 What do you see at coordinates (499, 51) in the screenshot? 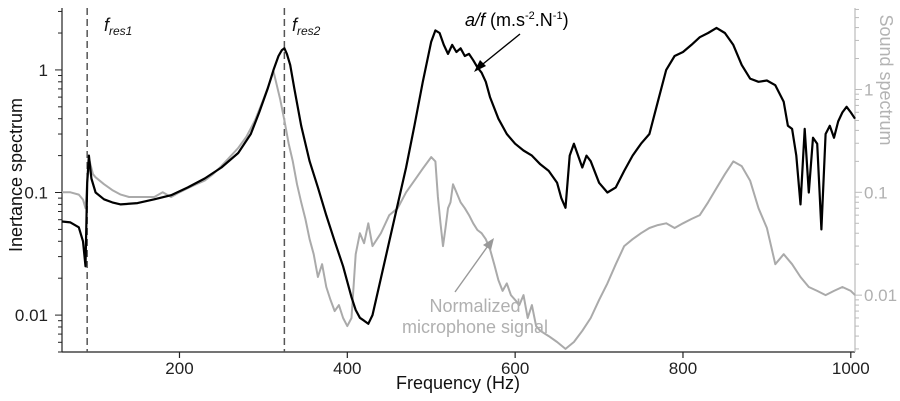
I see `inertance-annotation-arrow` at bounding box center [499, 51].